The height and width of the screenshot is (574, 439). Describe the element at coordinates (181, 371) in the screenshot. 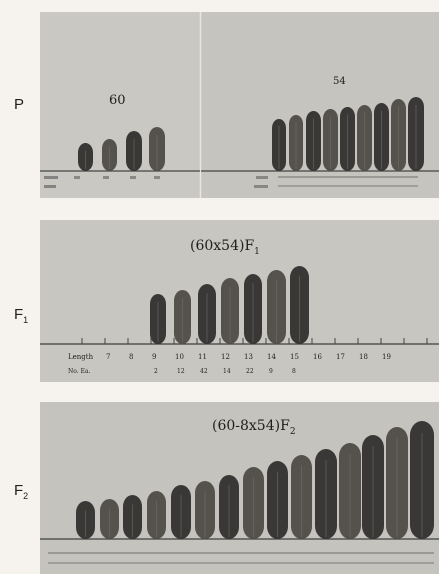

I see `ruler-number-value: 12` at that location.